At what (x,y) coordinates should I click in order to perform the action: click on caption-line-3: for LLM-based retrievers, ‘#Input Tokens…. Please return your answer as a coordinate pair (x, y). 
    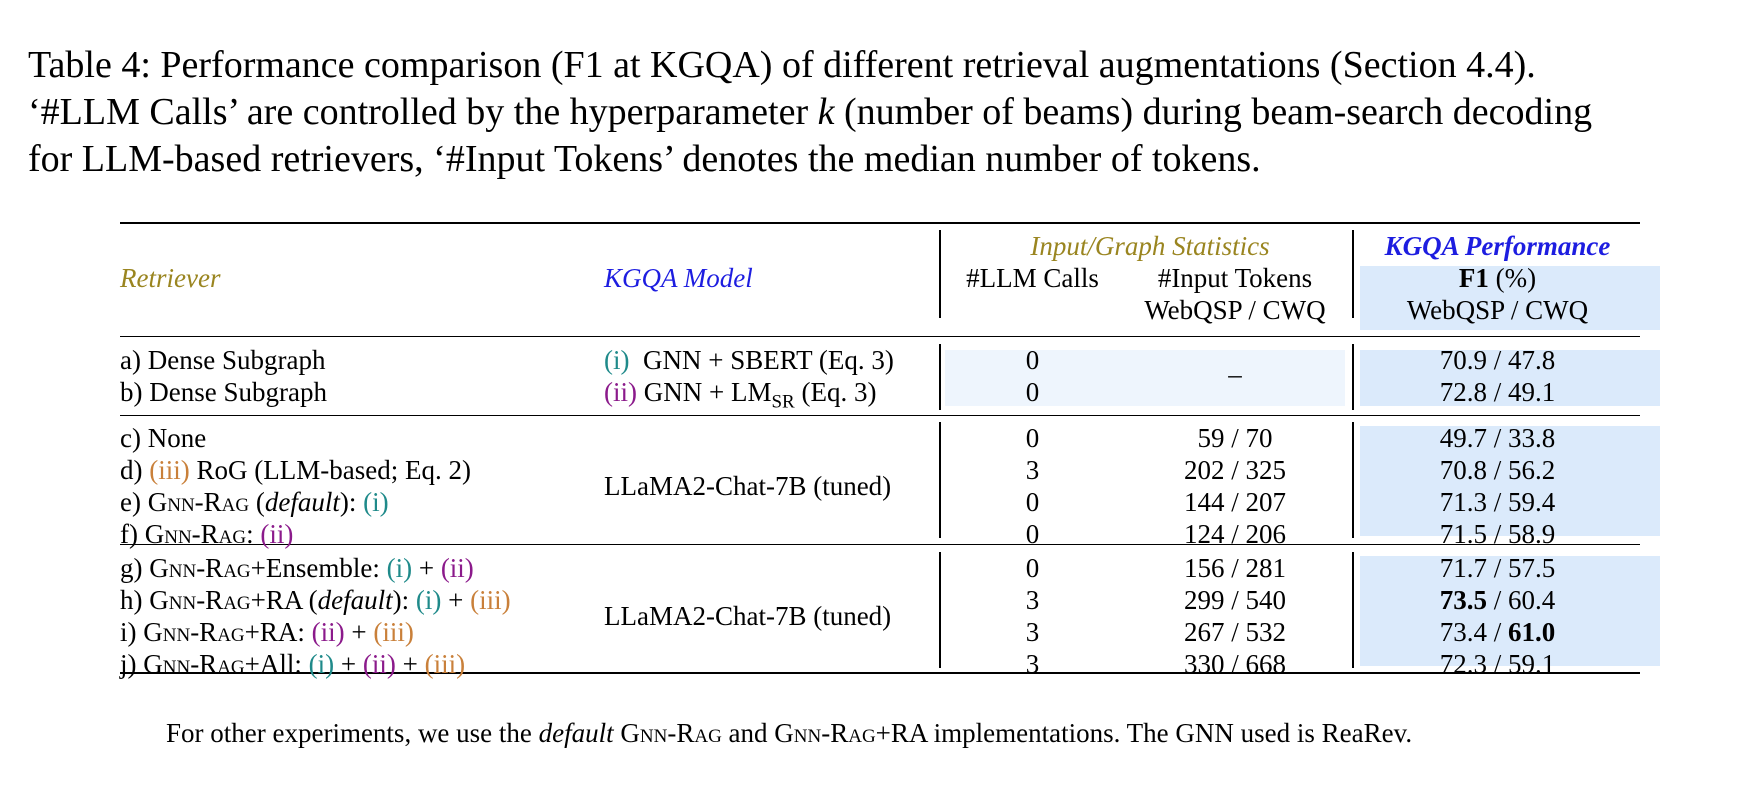
    Looking at the image, I should click on (644, 159).